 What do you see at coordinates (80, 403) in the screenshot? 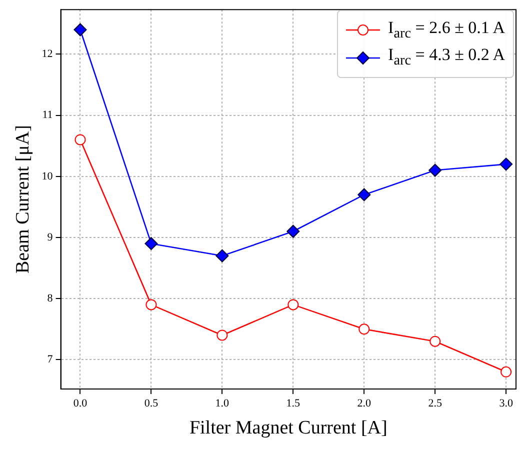
I see `x-tick-label: 0.0` at bounding box center [80, 403].